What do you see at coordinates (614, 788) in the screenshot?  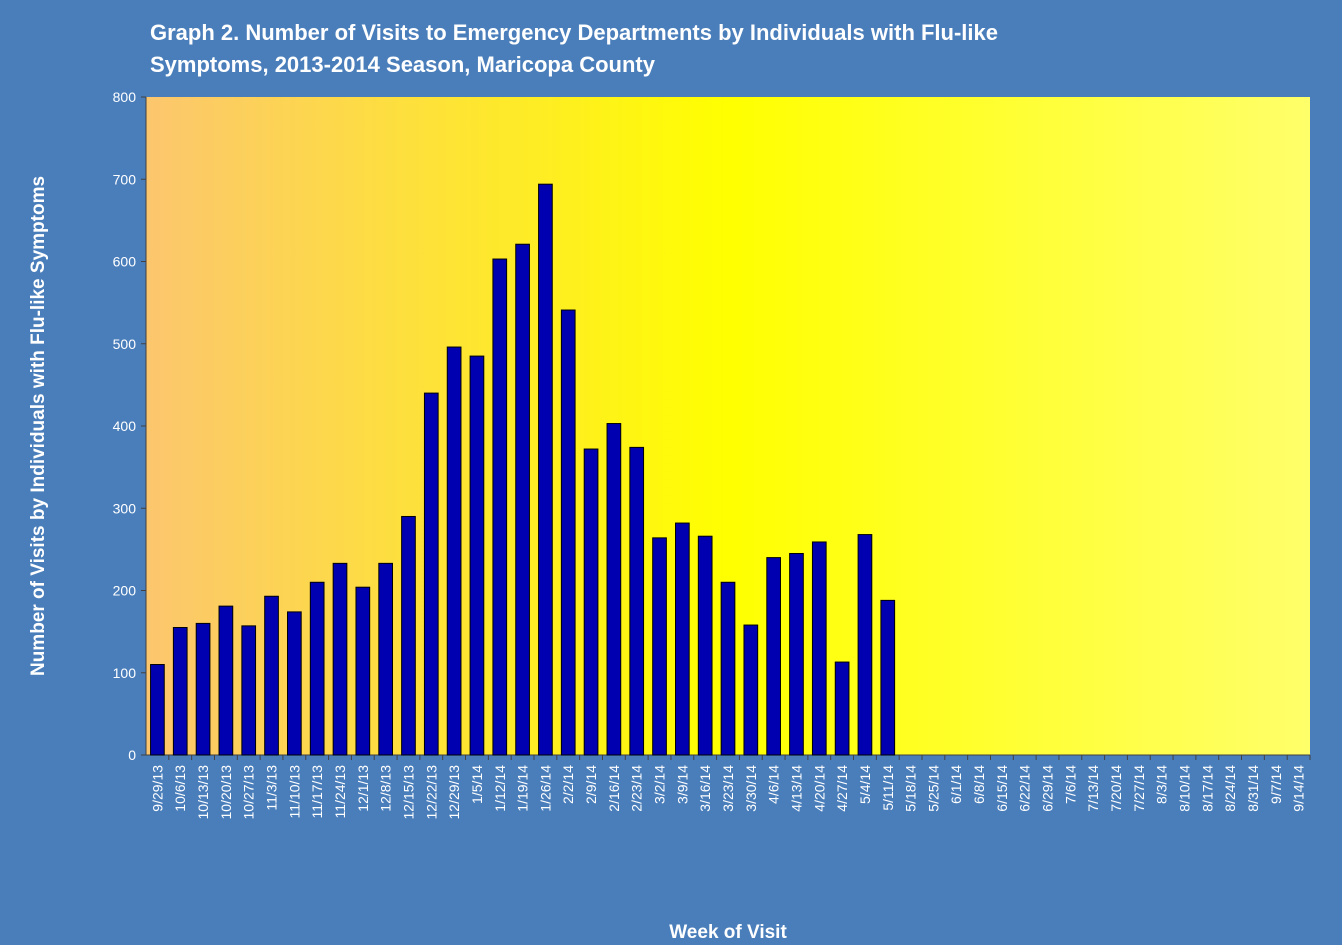 I see `x-tick-label: 2/16/14` at bounding box center [614, 788].